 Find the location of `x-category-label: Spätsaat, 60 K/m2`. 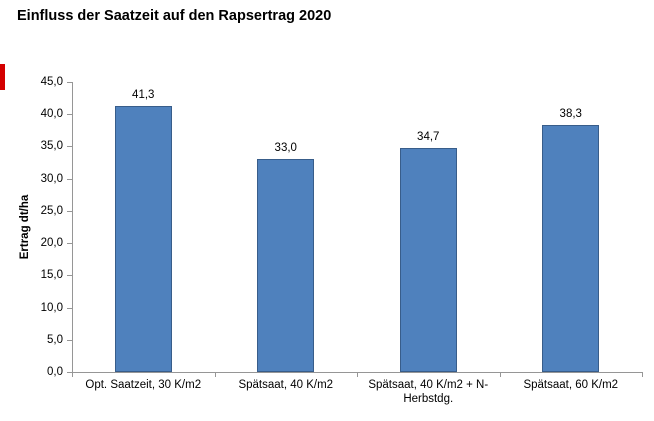

x-category-label: Spätsaat, 60 K/m2 is located at coordinates (571, 385).